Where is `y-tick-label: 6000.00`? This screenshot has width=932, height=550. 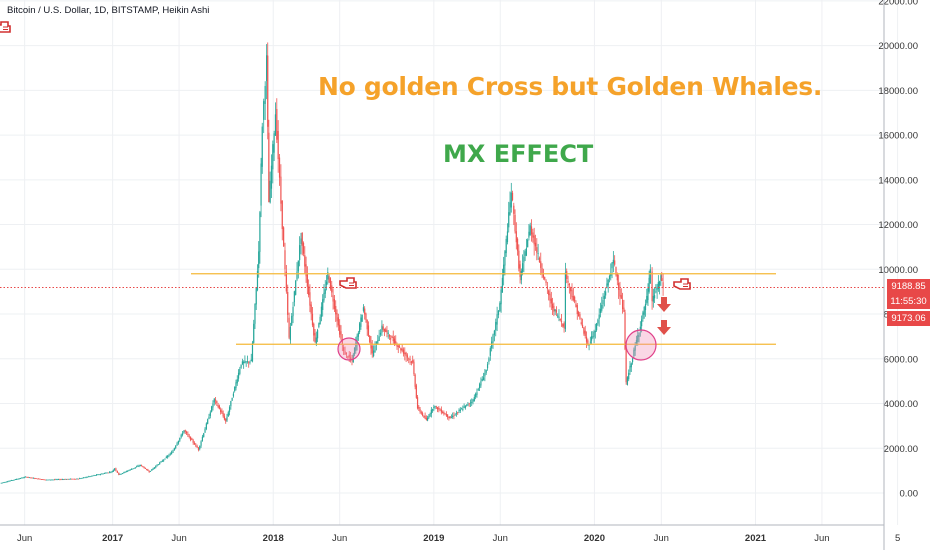 y-tick-label: 6000.00 is located at coordinates (901, 359).